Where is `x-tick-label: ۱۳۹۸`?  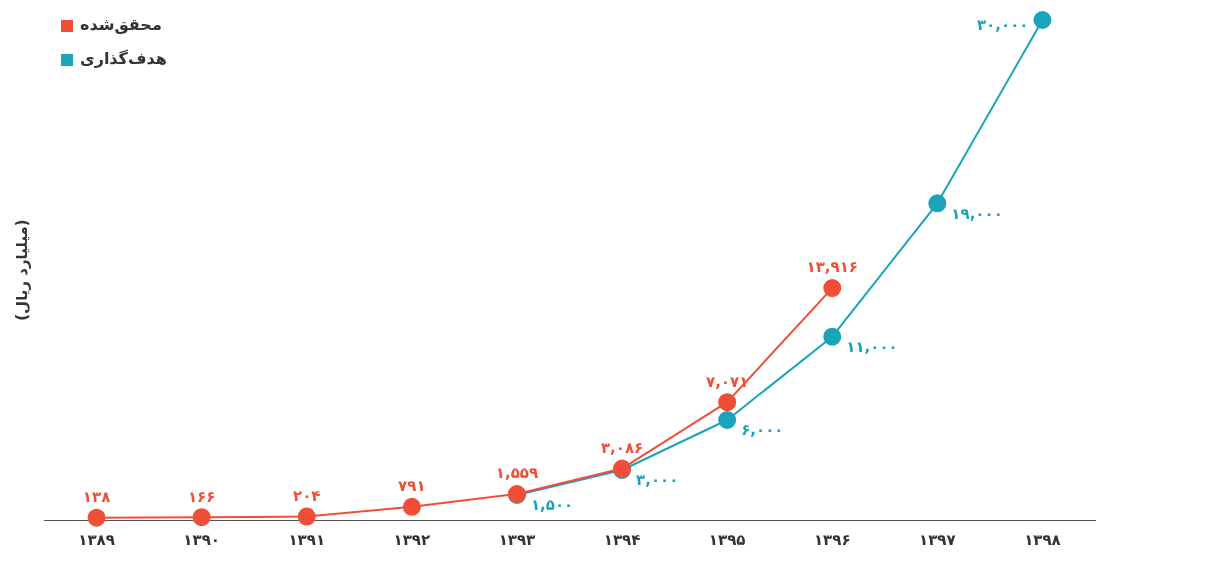 x-tick-label: ۱۳۹۸ is located at coordinates (1042, 539).